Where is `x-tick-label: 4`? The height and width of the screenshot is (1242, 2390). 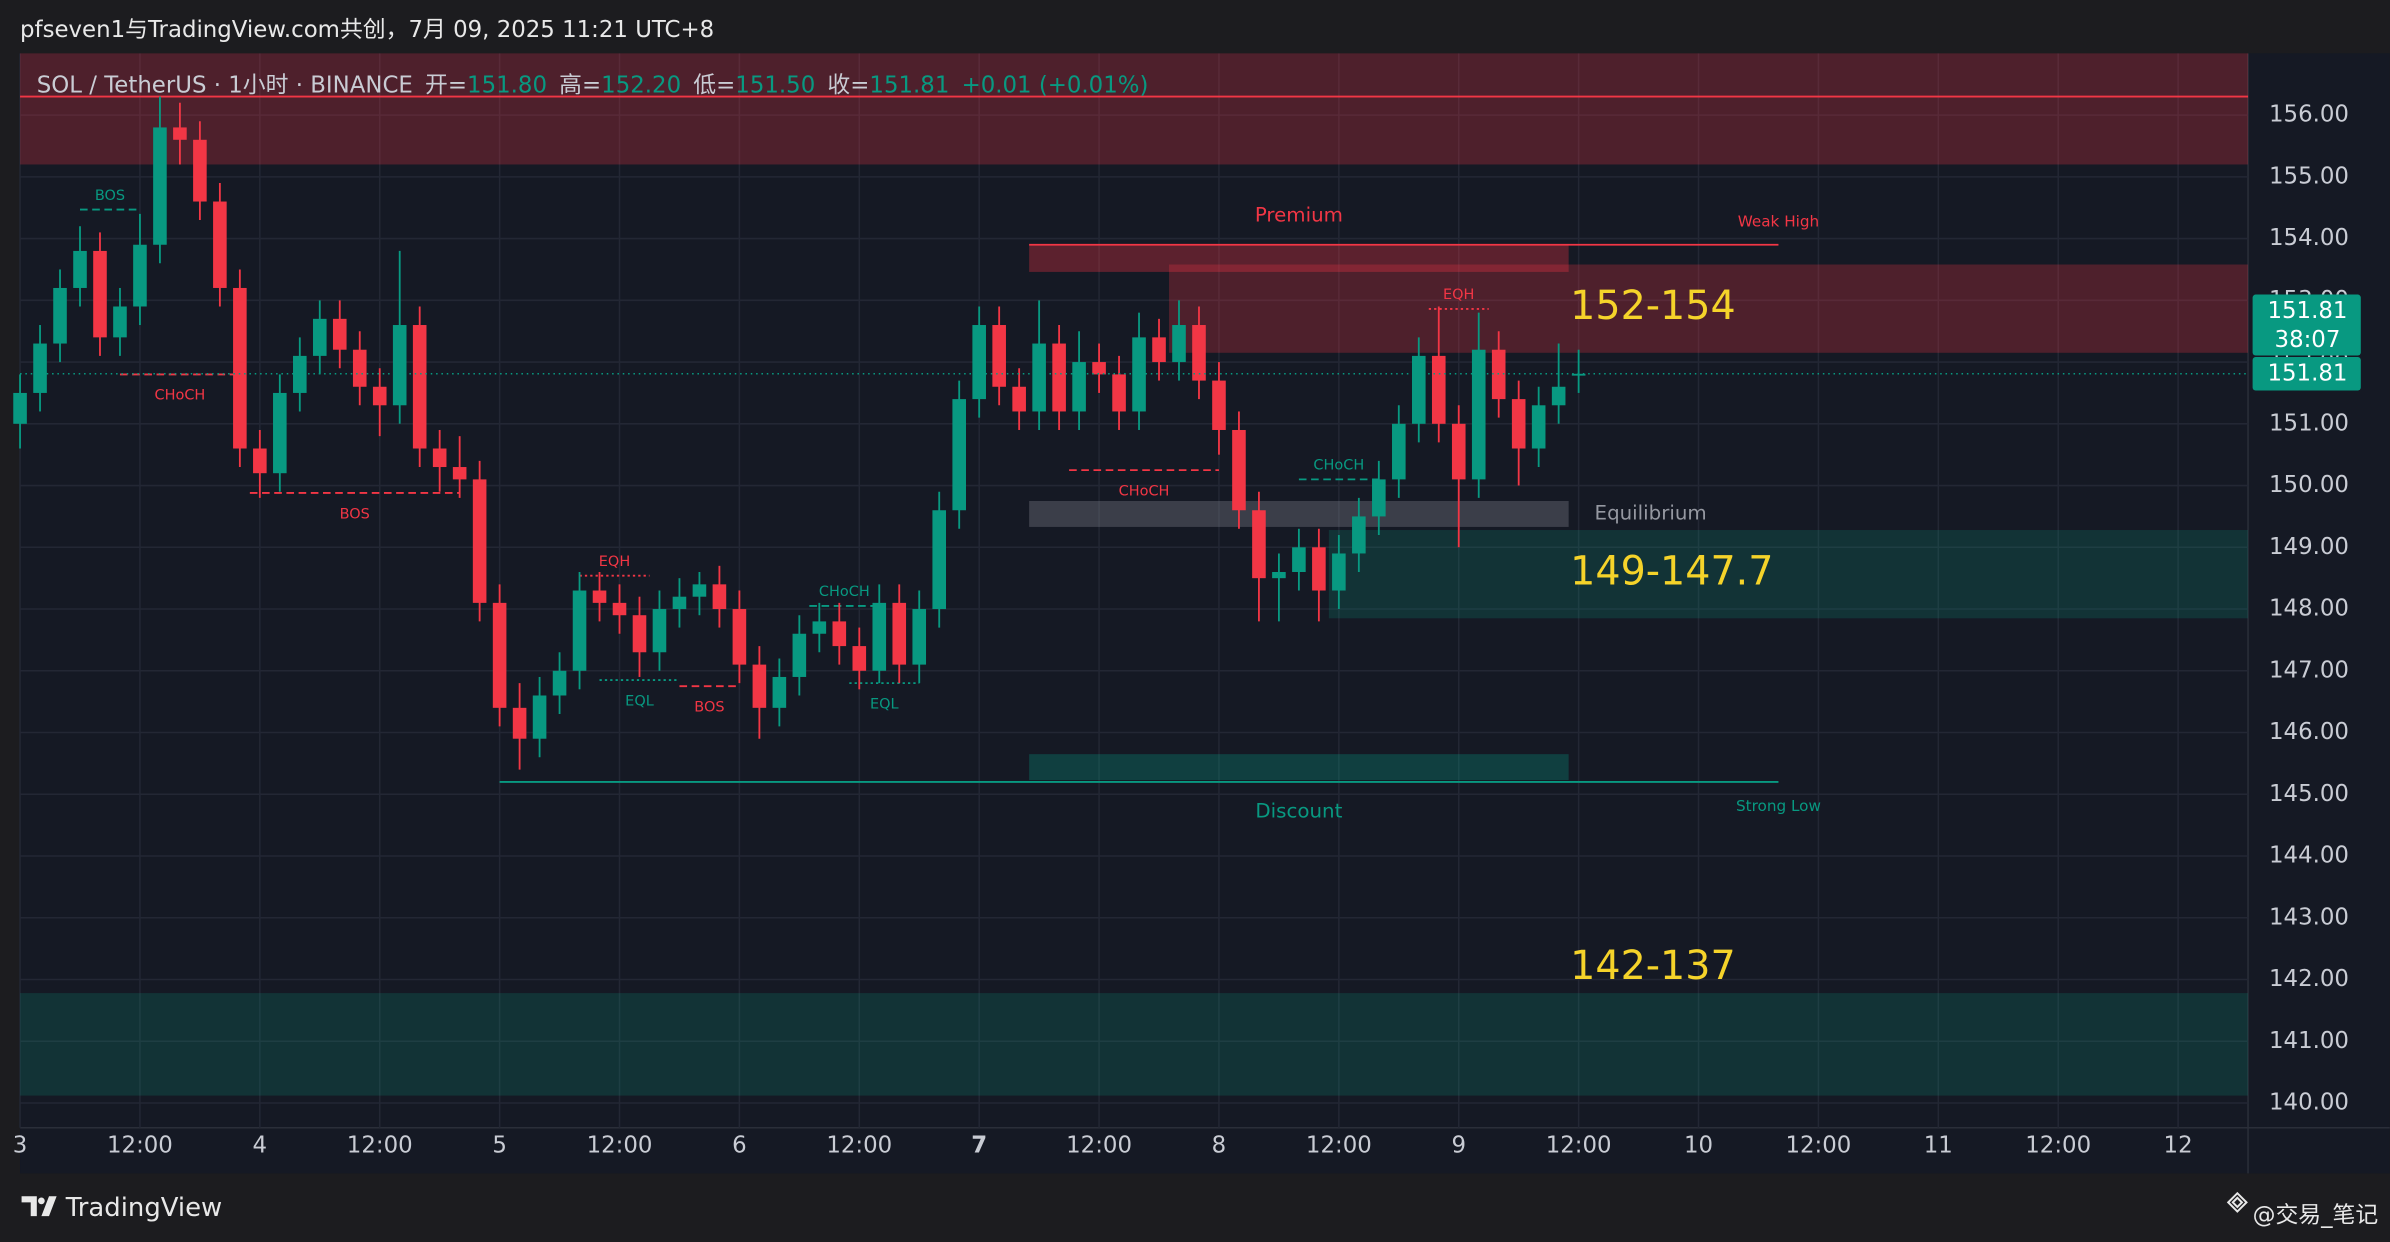 x-tick-label: 4 is located at coordinates (260, 1145).